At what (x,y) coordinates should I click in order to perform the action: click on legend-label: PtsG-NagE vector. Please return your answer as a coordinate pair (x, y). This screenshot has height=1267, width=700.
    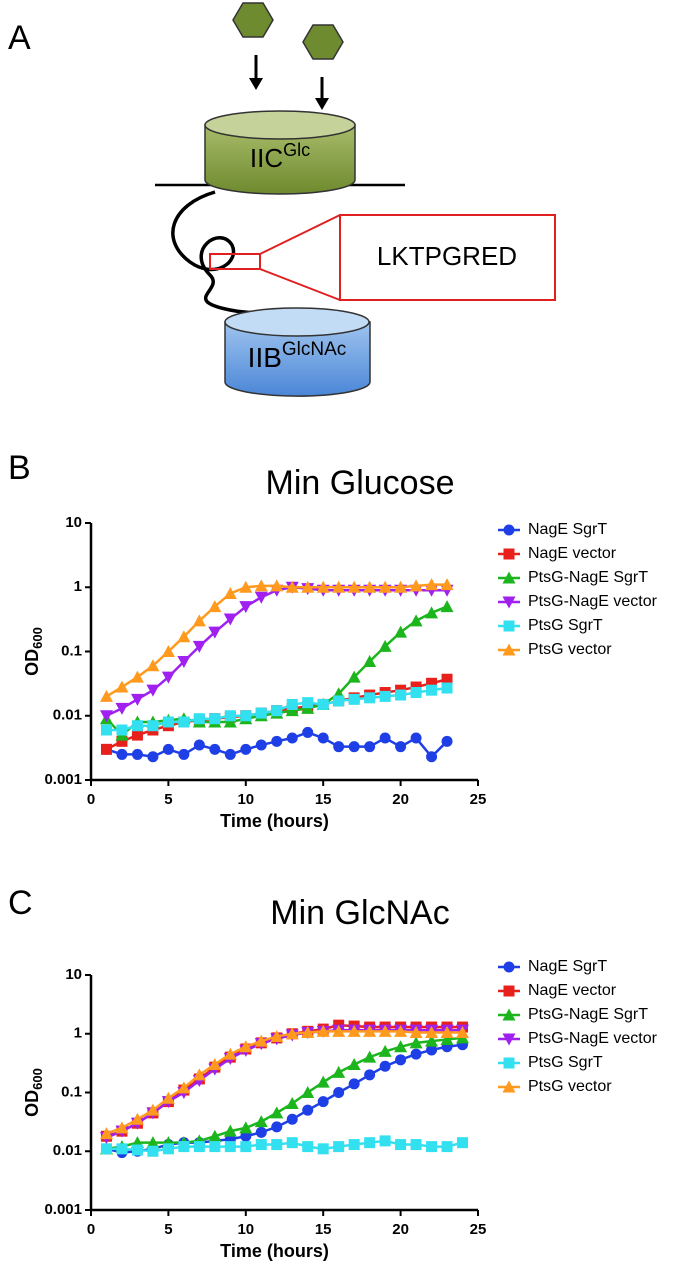
    Looking at the image, I should click on (593, 1038).